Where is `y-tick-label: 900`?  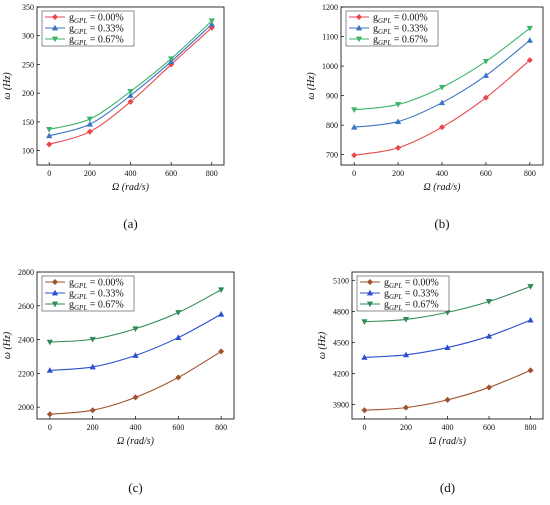
y-tick-label: 900 is located at coordinates (332, 96).